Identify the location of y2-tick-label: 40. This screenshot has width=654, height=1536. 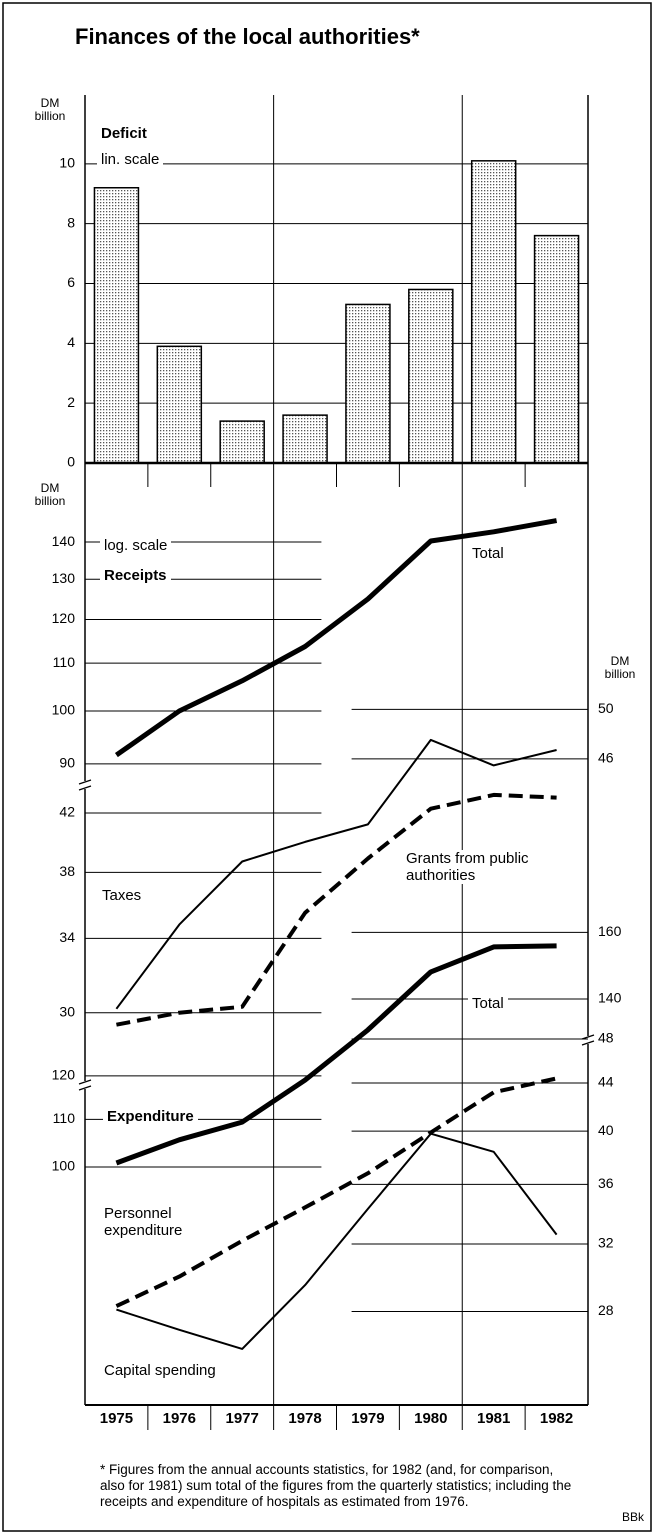
(606, 1130).